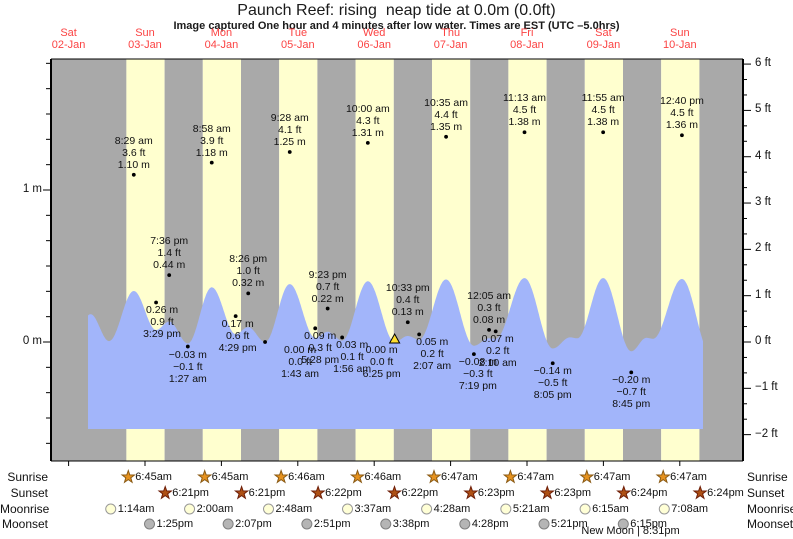  I want to click on tide-label-line: −0.5 ft, so click(552, 383).